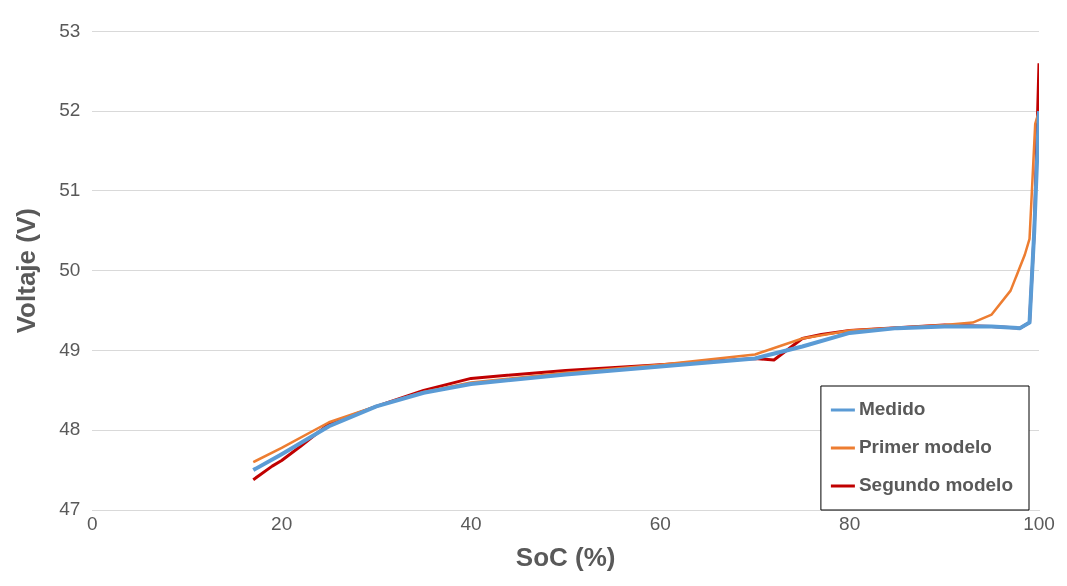 This screenshot has height=586, width=1067. Describe the element at coordinates (70, 429) in the screenshot. I see `y-tick-label: 48` at that location.